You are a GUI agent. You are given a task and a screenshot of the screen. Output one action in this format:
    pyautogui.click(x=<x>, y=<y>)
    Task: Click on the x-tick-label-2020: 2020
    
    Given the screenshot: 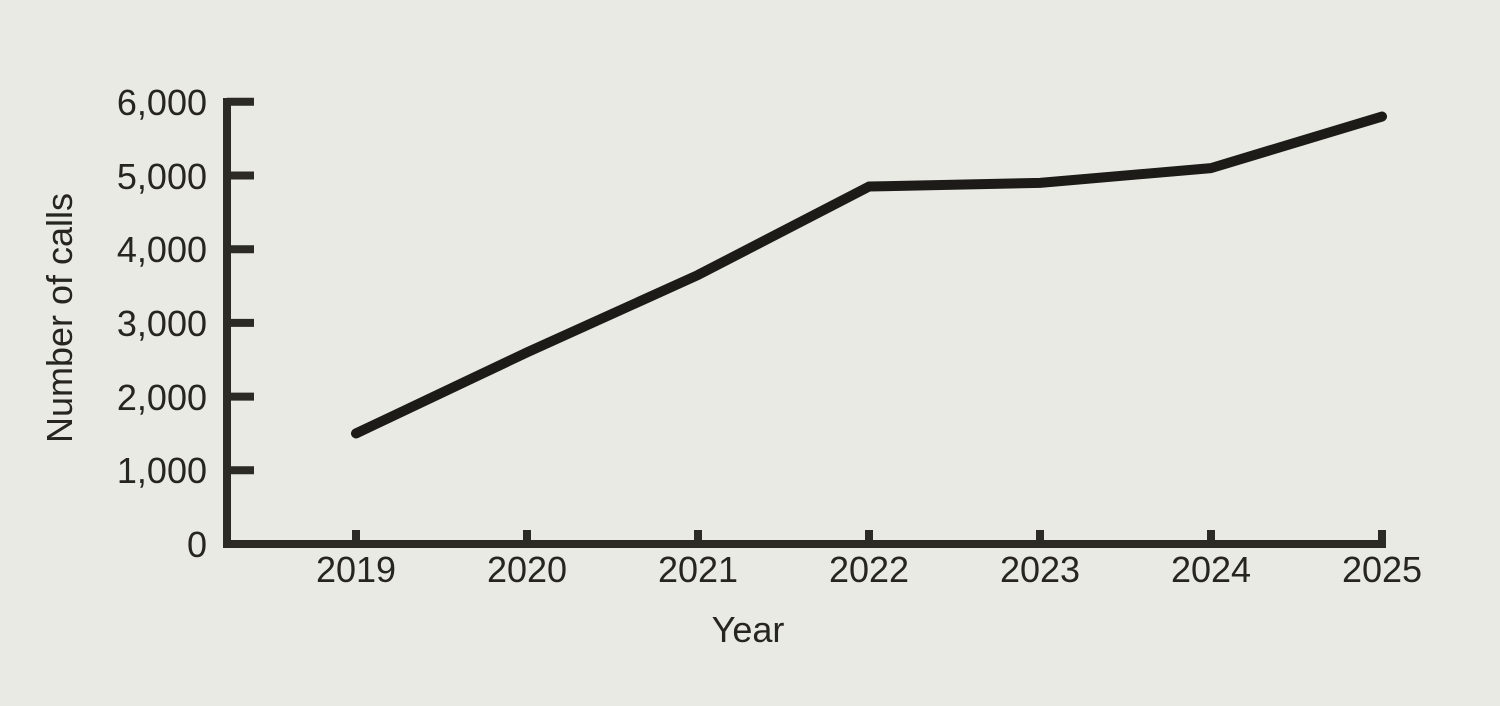 What is the action you would take?
    pyautogui.click(x=527, y=569)
    